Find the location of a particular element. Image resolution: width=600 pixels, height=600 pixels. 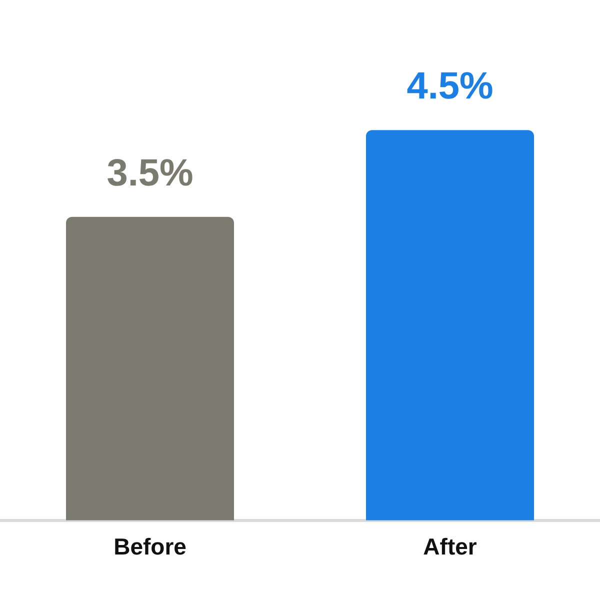

x-tick-label: Before is located at coordinates (150, 547).